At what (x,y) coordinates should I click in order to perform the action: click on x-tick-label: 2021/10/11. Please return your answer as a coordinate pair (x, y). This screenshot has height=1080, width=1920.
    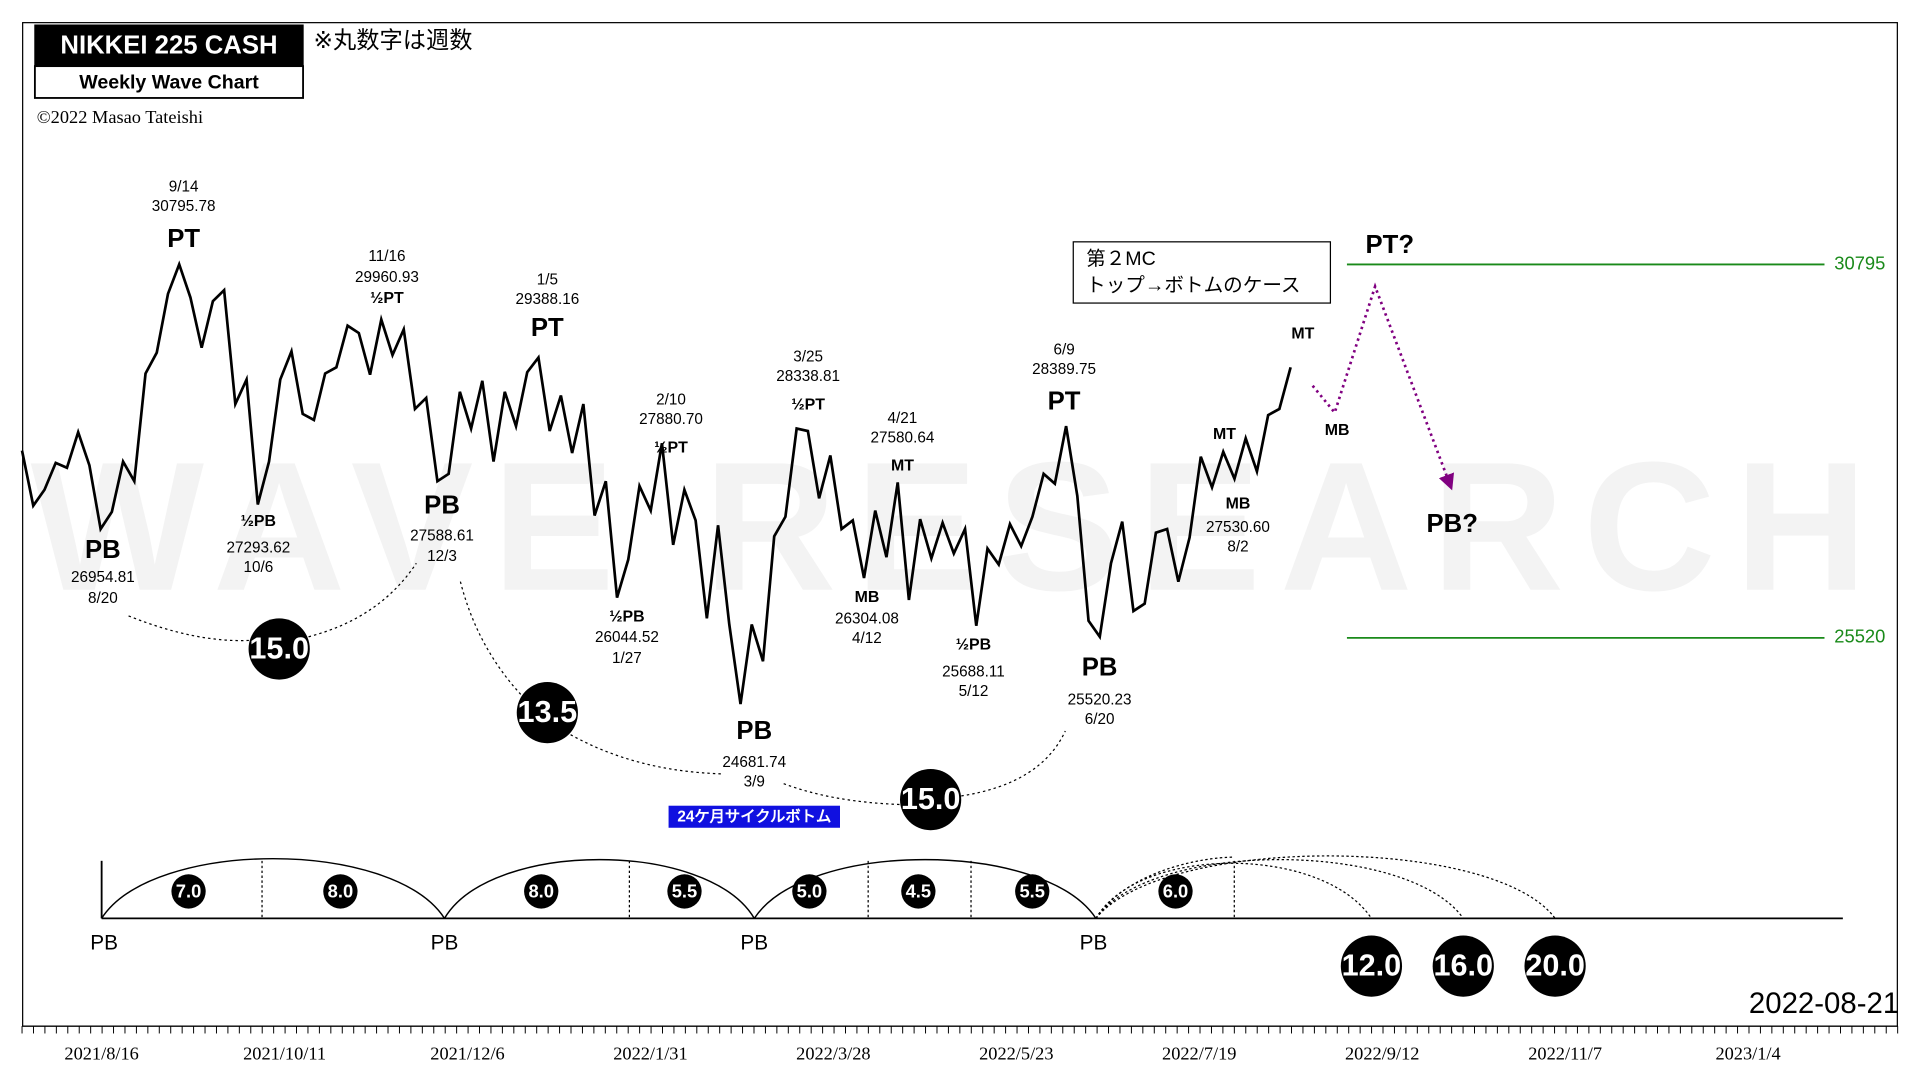
    Looking at the image, I should click on (284, 1054).